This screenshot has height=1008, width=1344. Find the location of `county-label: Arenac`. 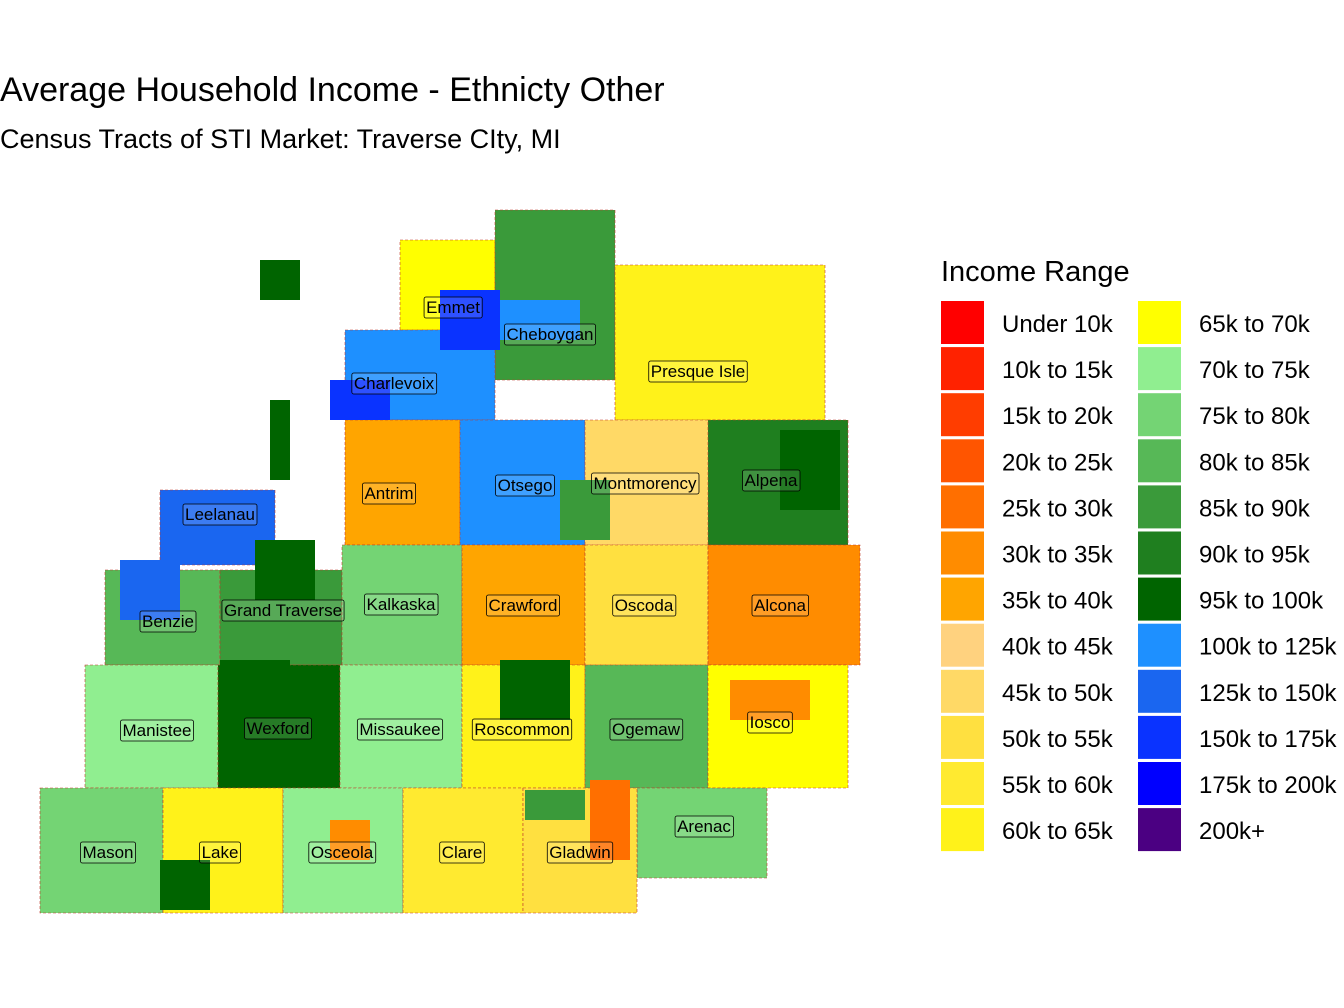

county-label: Arenac is located at coordinates (704, 826).